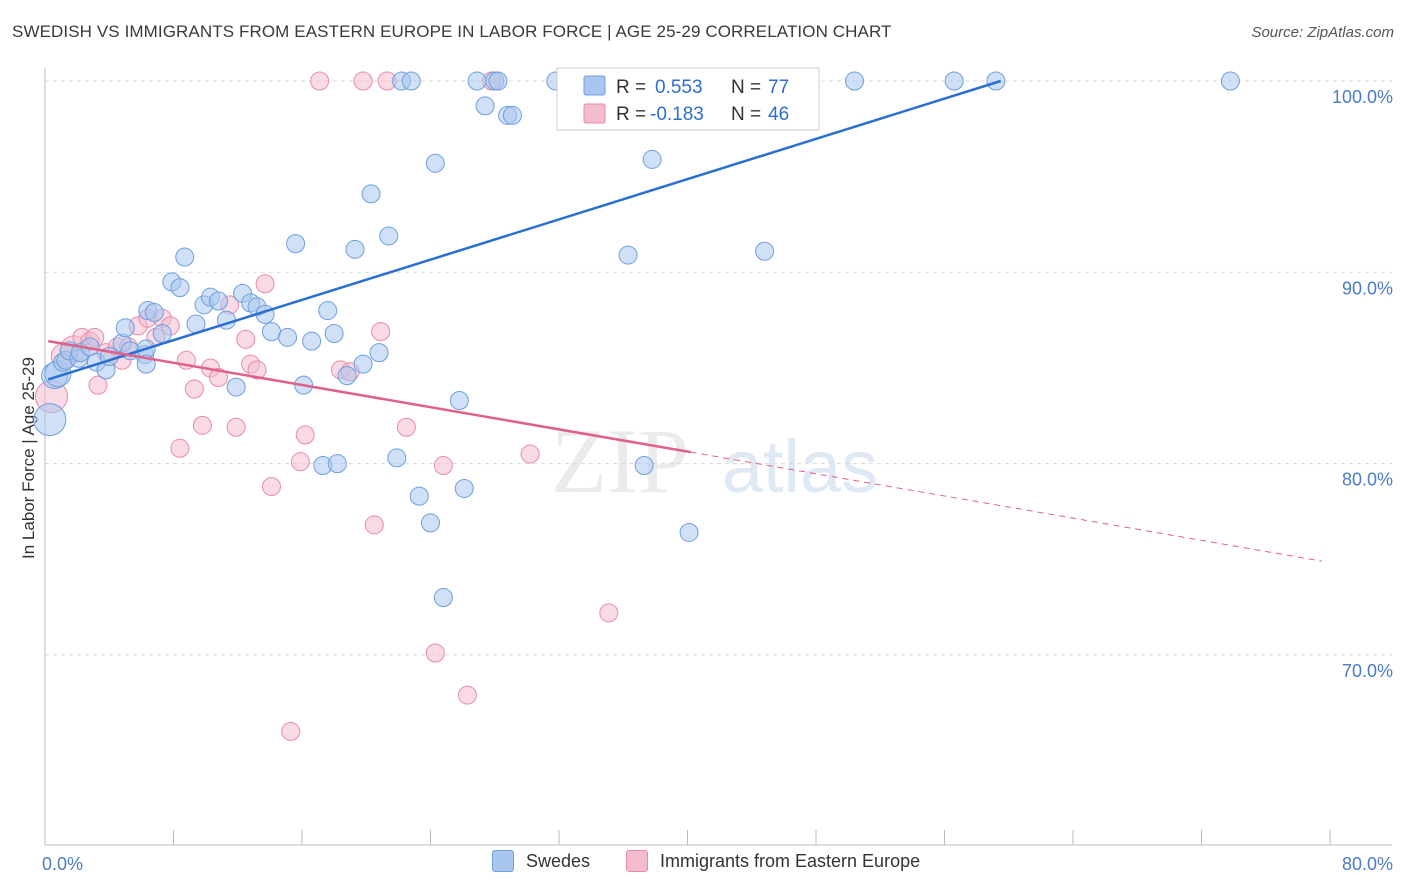 The height and width of the screenshot is (892, 1406). Describe the element at coordinates (1006, 506) in the screenshot. I see `trend-line-immigrants-extension` at that location.